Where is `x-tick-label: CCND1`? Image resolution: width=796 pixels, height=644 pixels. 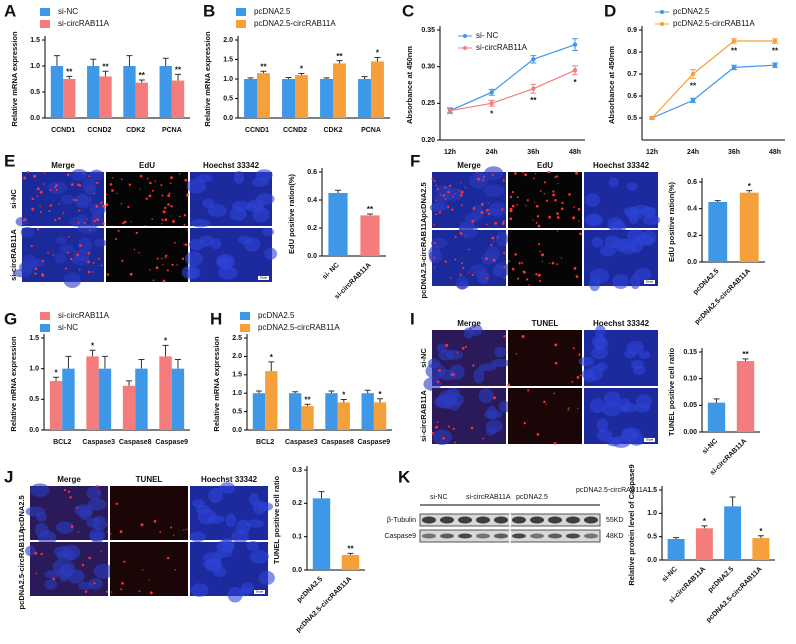 x-tick-label: CCND1 is located at coordinates (63, 130).